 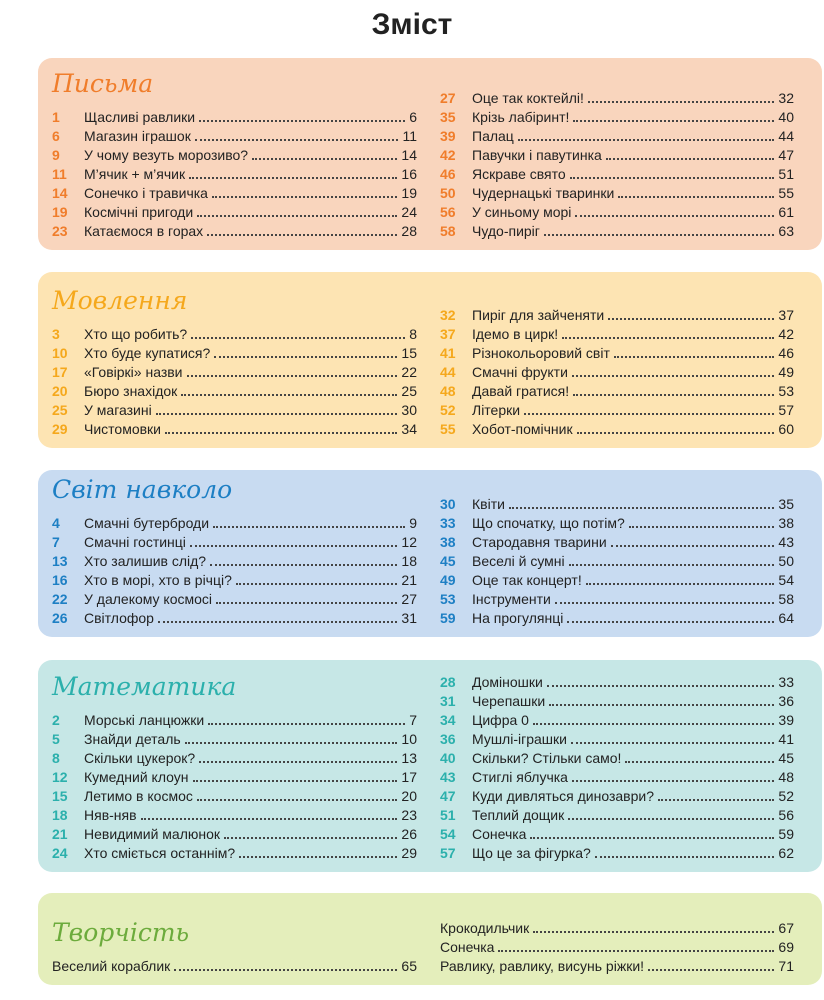 I want to click on entry-title: У магазині, so click(x=118, y=410).